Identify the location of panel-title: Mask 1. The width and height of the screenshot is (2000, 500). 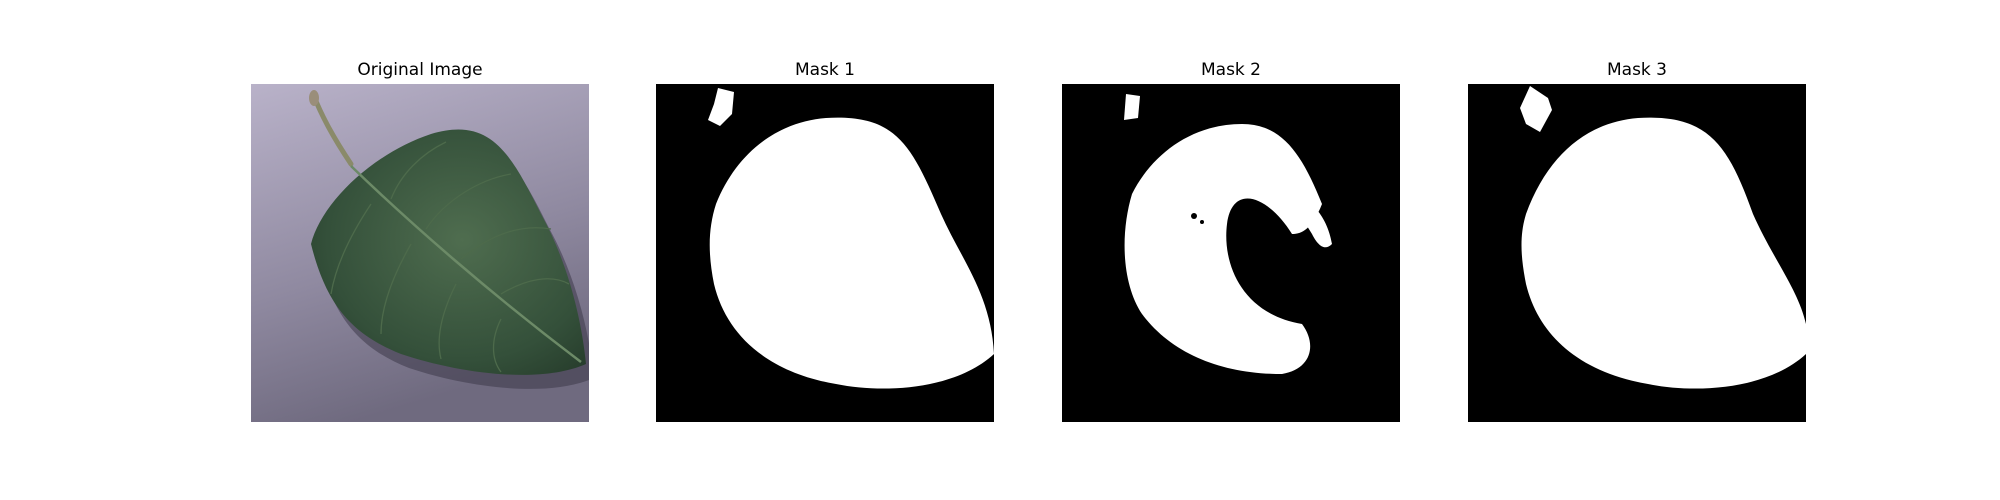
(824, 70).